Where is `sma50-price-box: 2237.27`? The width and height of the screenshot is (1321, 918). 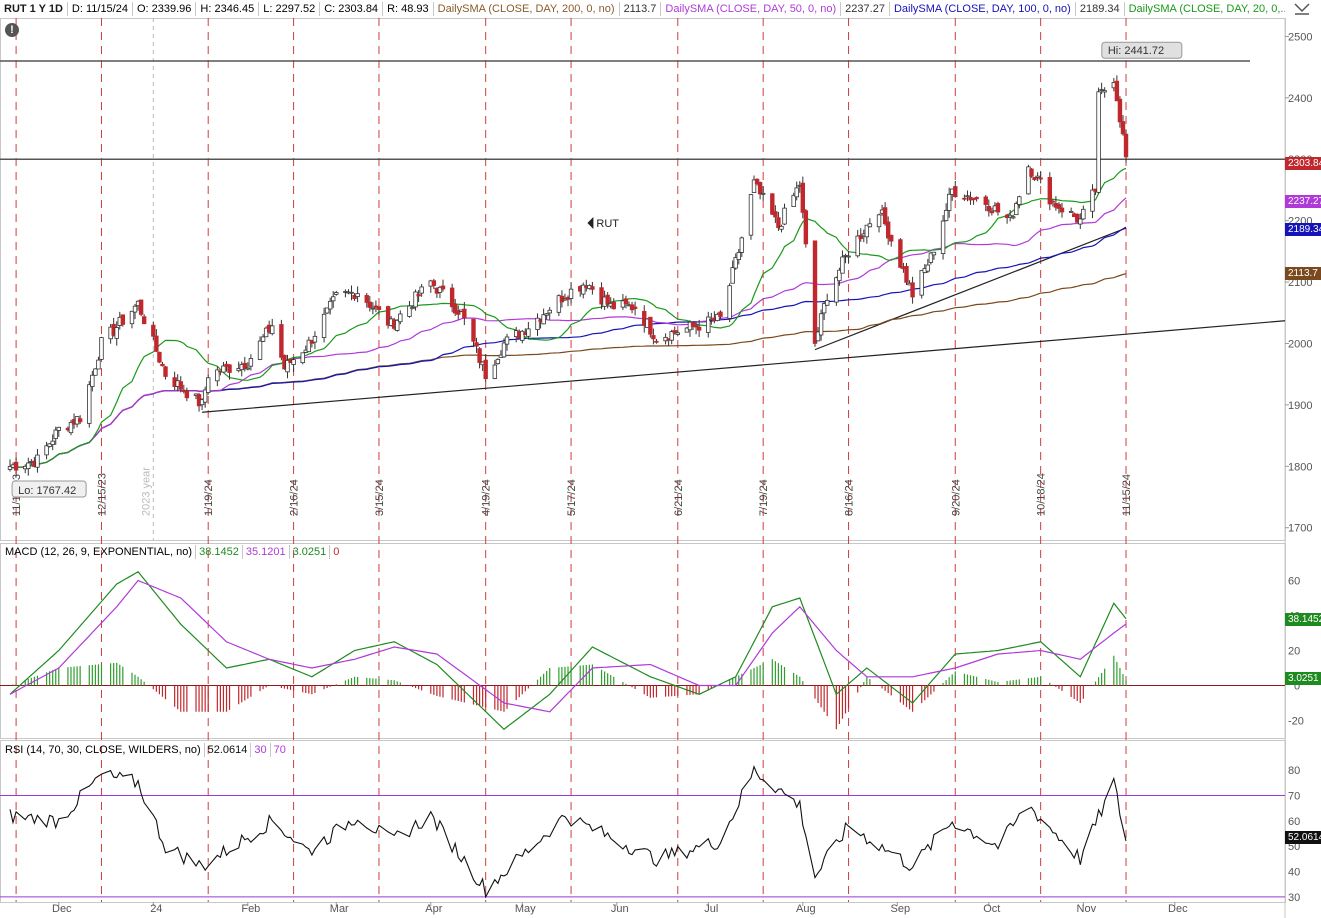
sma50-price-box: 2237.27 is located at coordinates (1303, 201).